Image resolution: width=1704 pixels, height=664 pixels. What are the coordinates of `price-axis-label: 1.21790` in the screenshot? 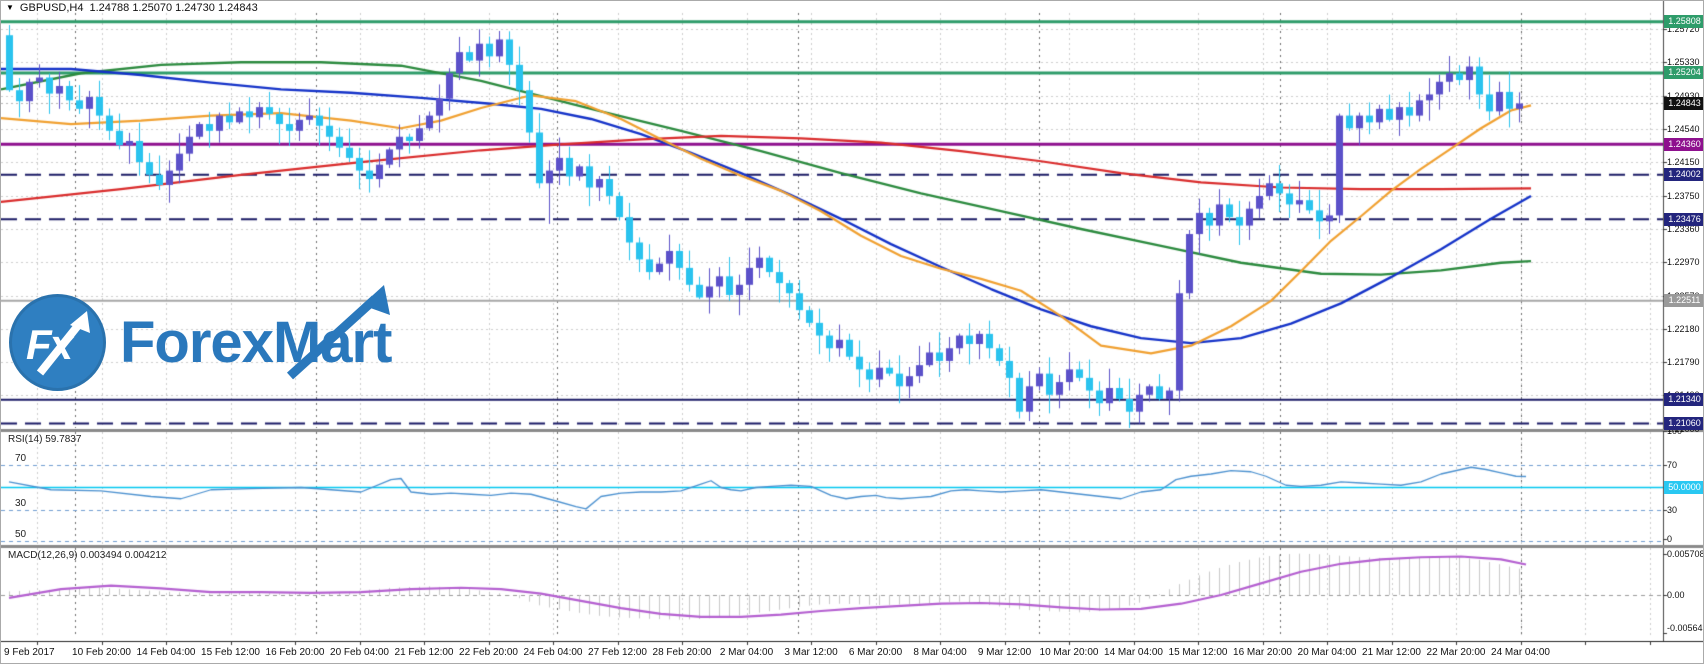 It's located at (1683, 361).